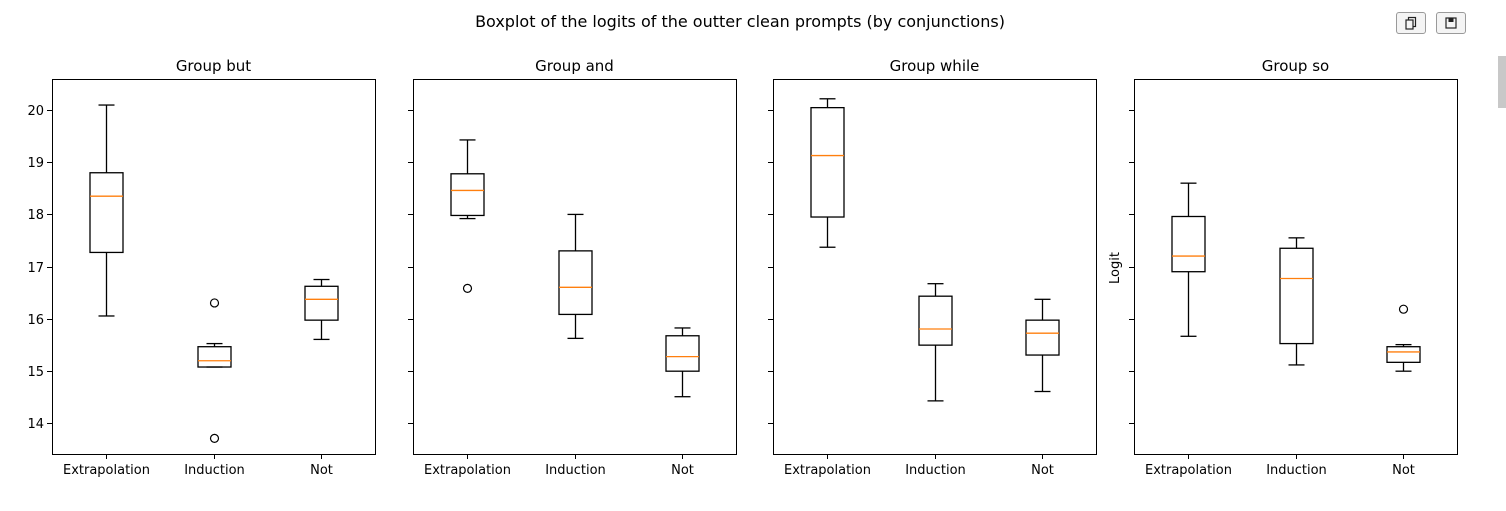 This screenshot has width=1506, height=511. Describe the element at coordinates (35, 424) in the screenshot. I see `ytick-label: 14` at that location.